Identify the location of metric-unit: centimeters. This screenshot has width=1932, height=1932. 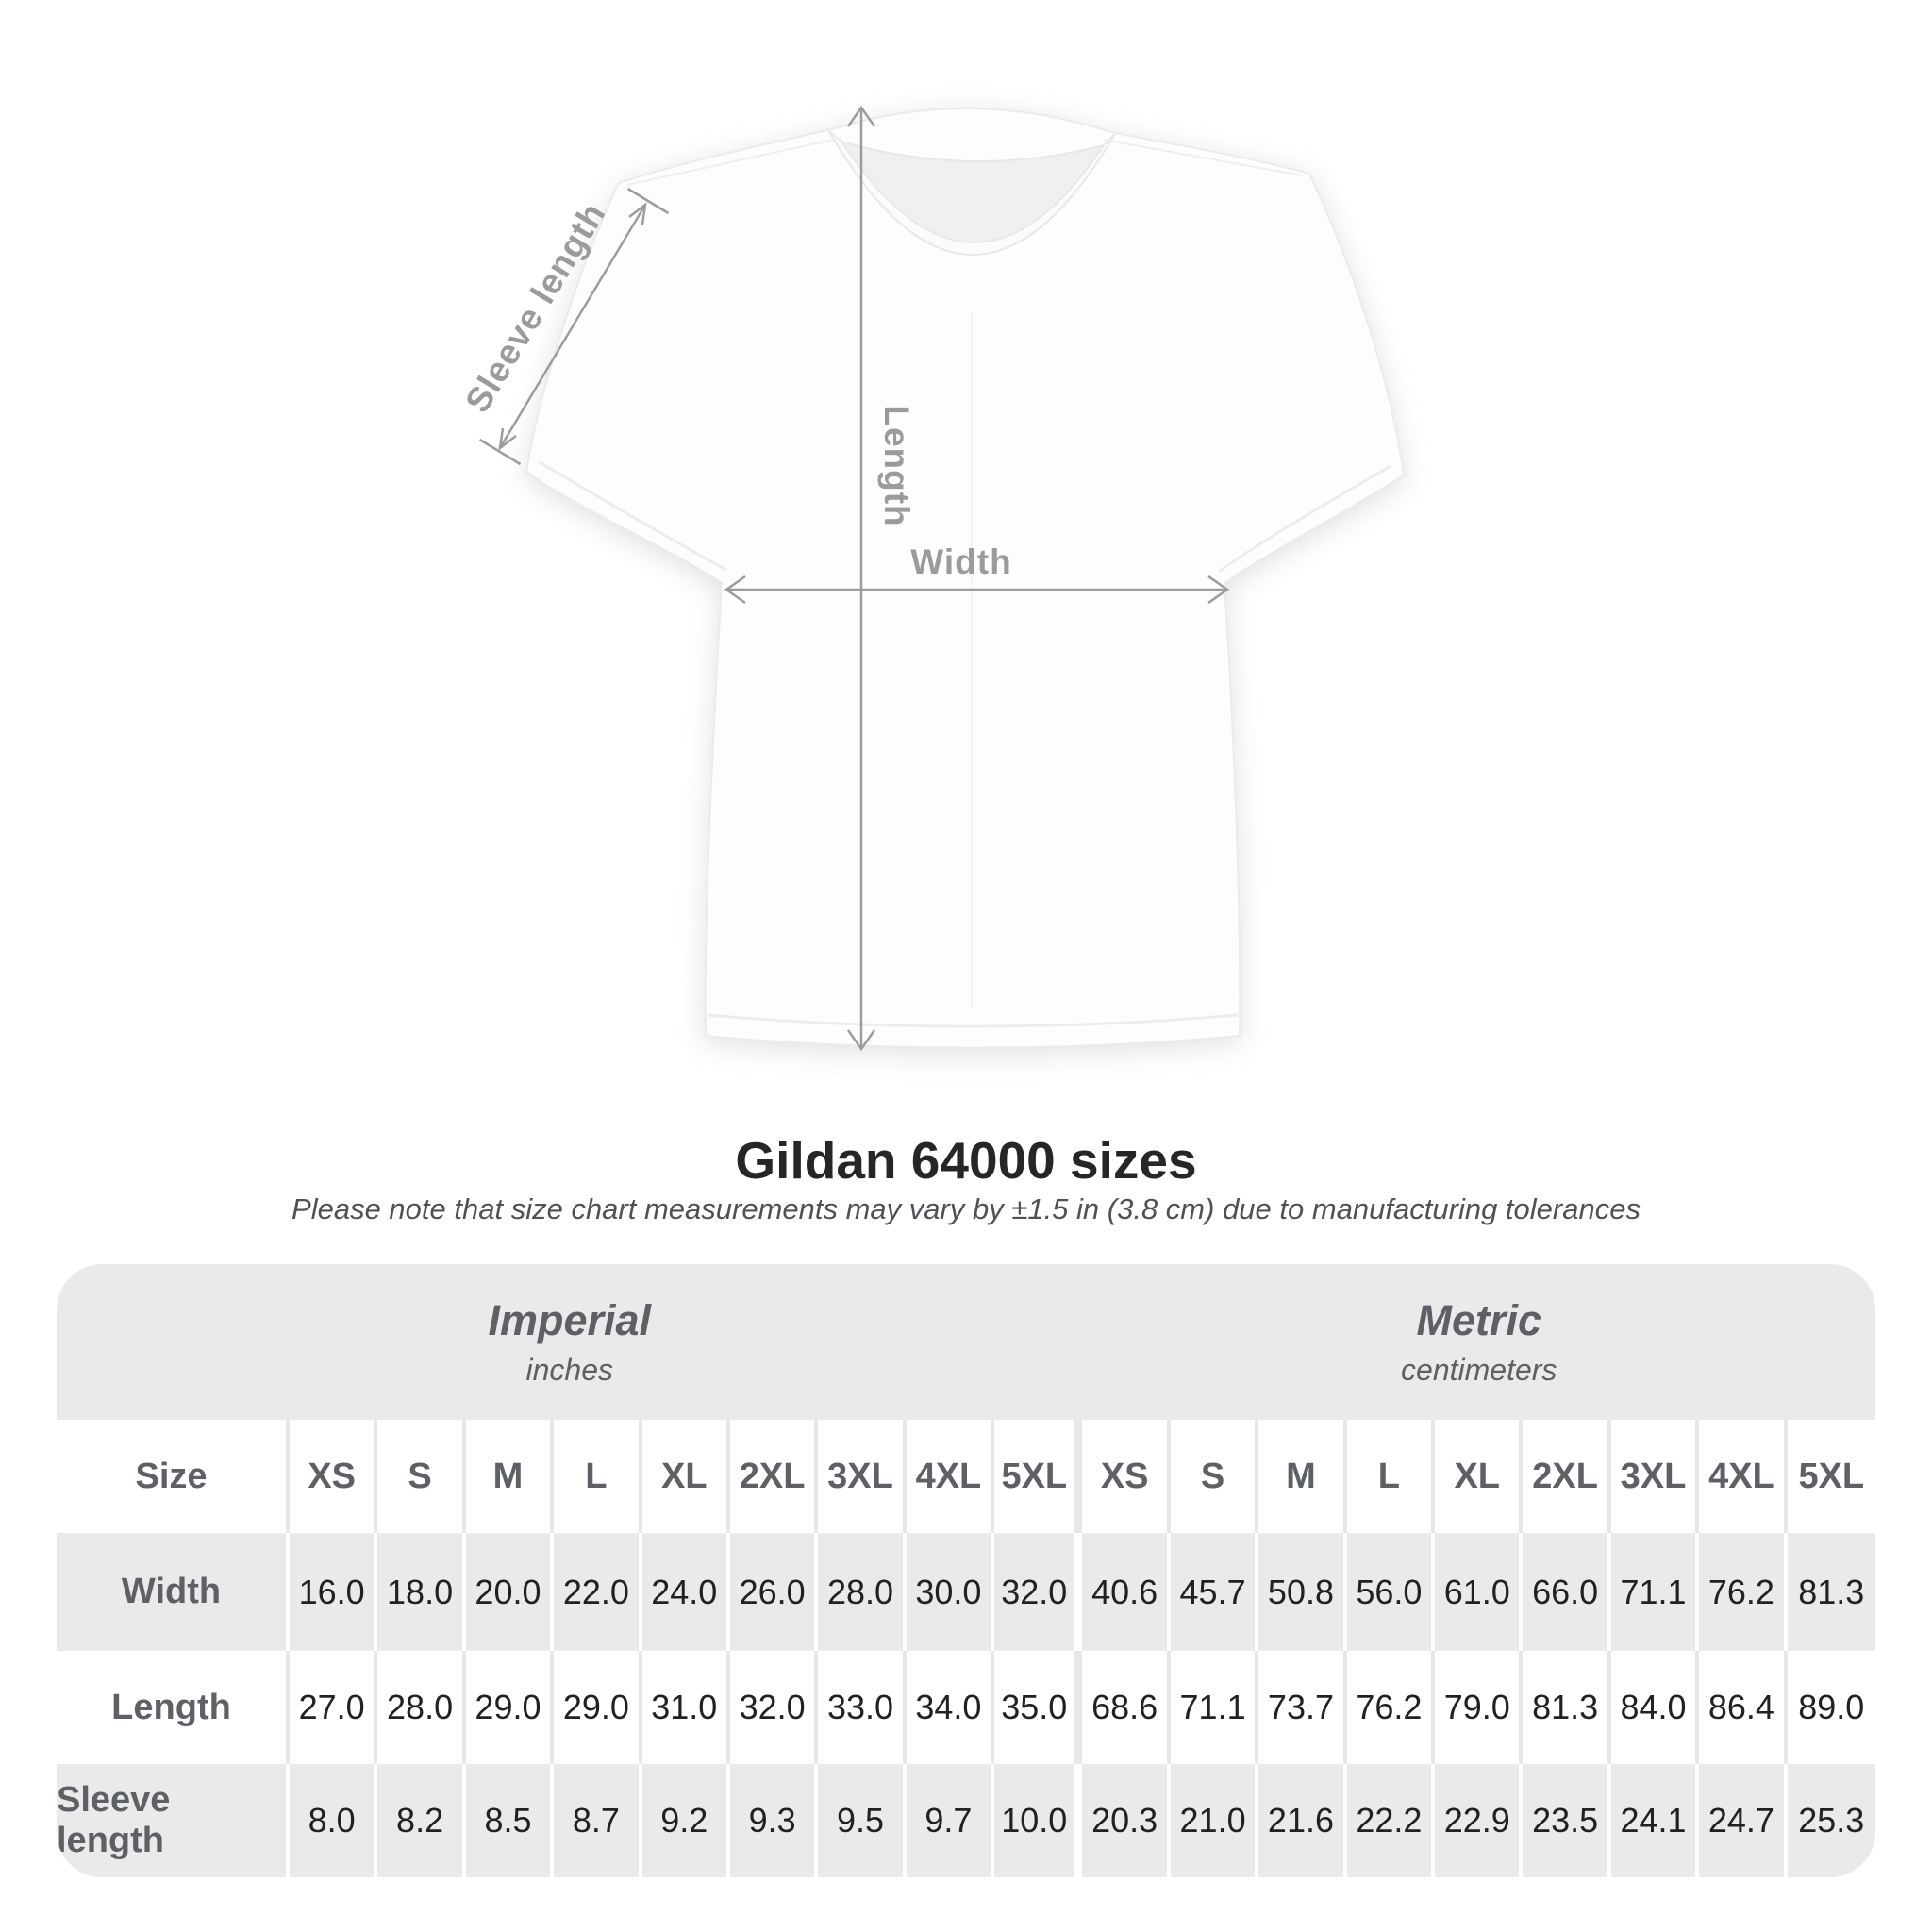
(1479, 1370).